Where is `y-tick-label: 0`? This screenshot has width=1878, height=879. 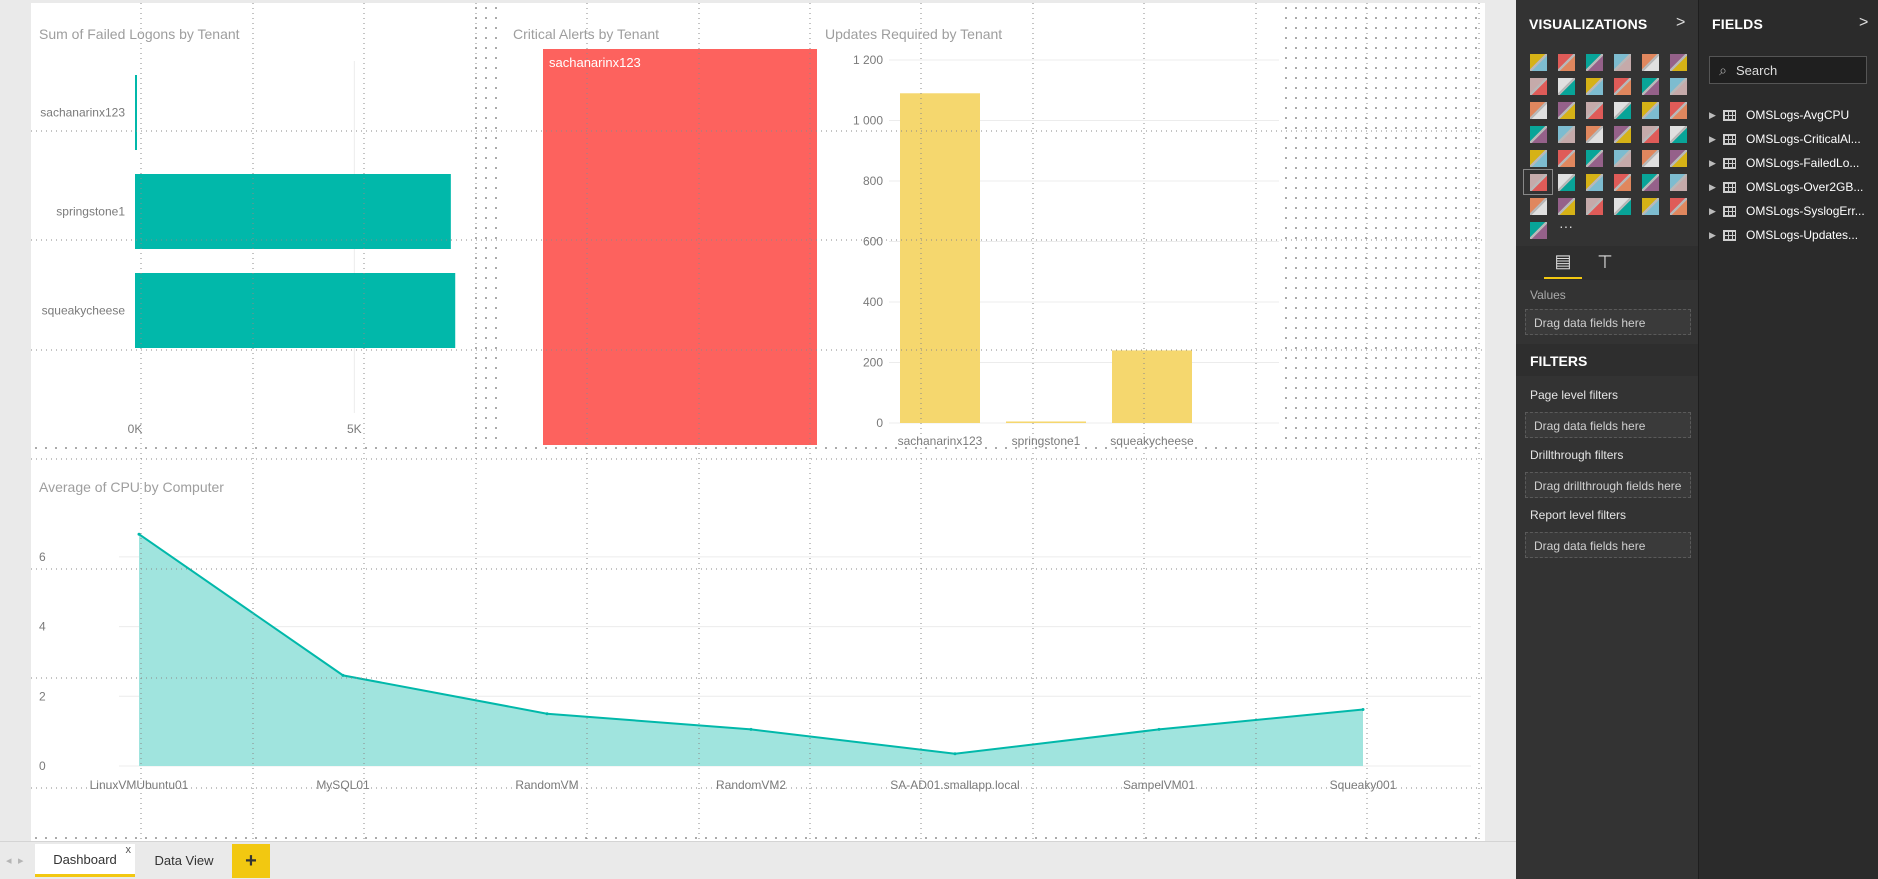 y-tick-label: 0 is located at coordinates (42, 766).